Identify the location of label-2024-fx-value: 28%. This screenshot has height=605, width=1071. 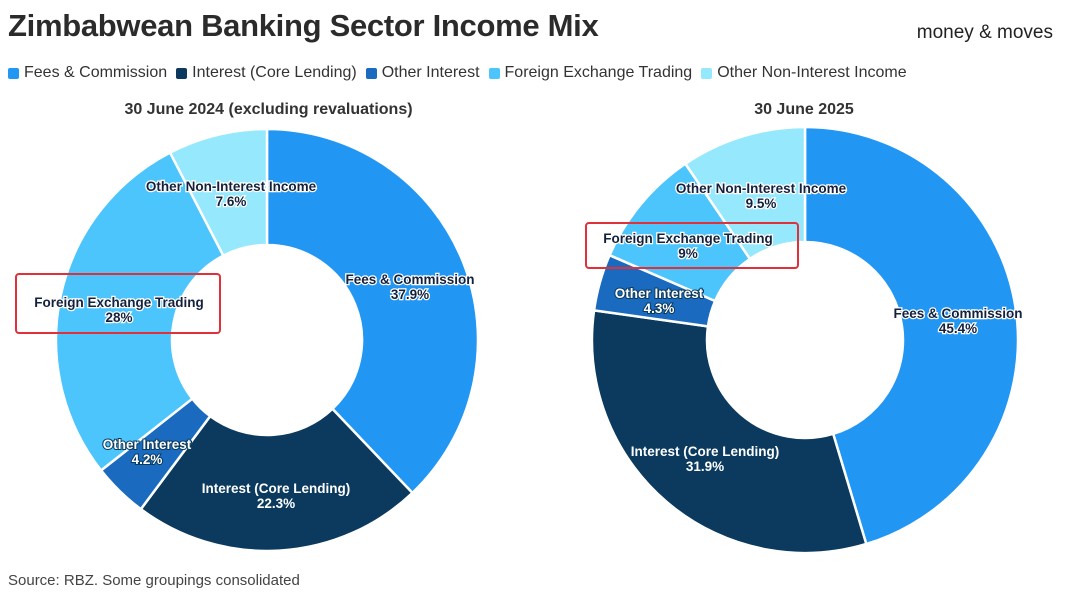
(118, 317).